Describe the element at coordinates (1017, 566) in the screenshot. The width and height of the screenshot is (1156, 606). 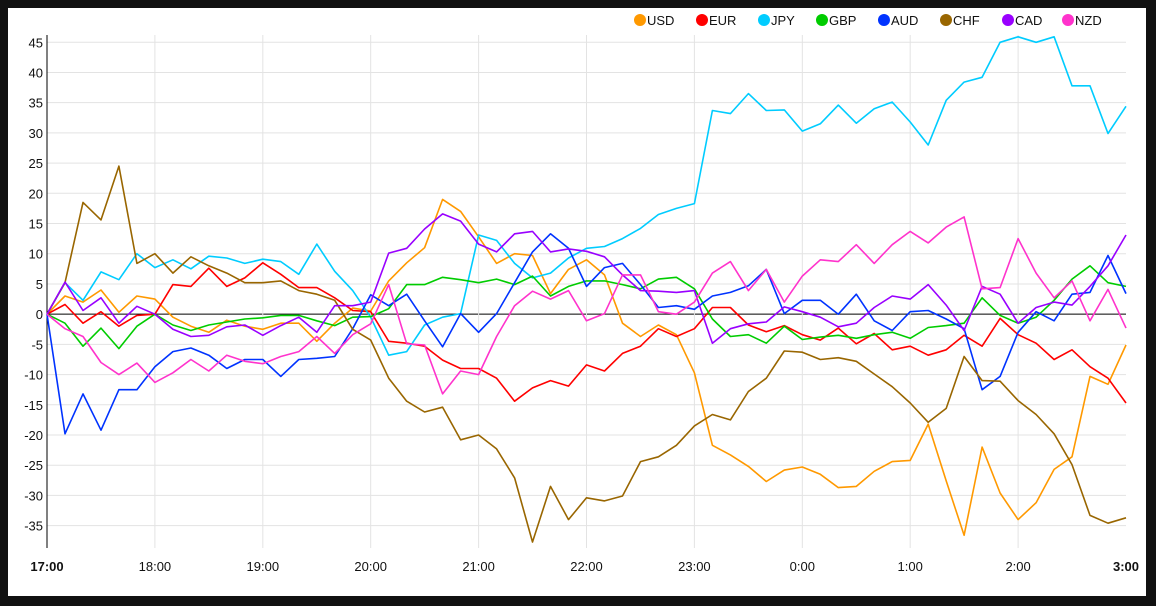
I see `x-tick-label: 2:00` at that location.